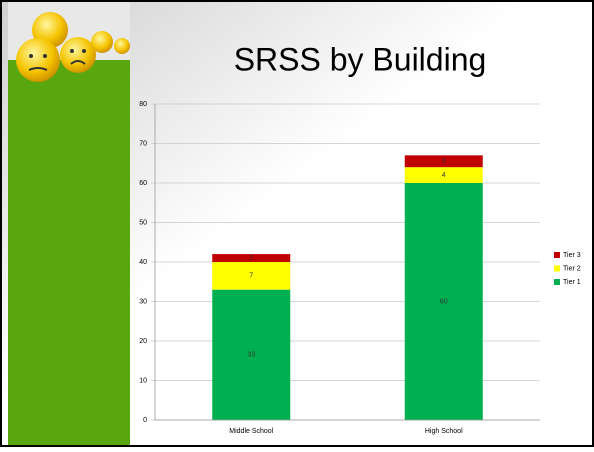  I want to click on value-label: 2, so click(251, 258).